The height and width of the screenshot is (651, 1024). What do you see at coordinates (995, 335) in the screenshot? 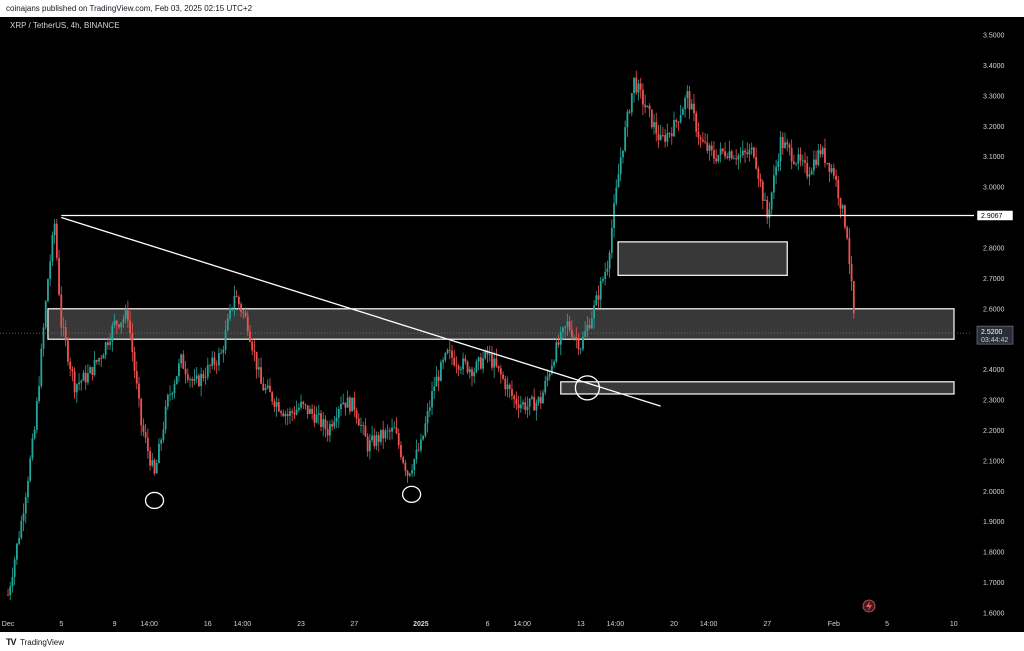
I see `last-price-tag` at bounding box center [995, 335].